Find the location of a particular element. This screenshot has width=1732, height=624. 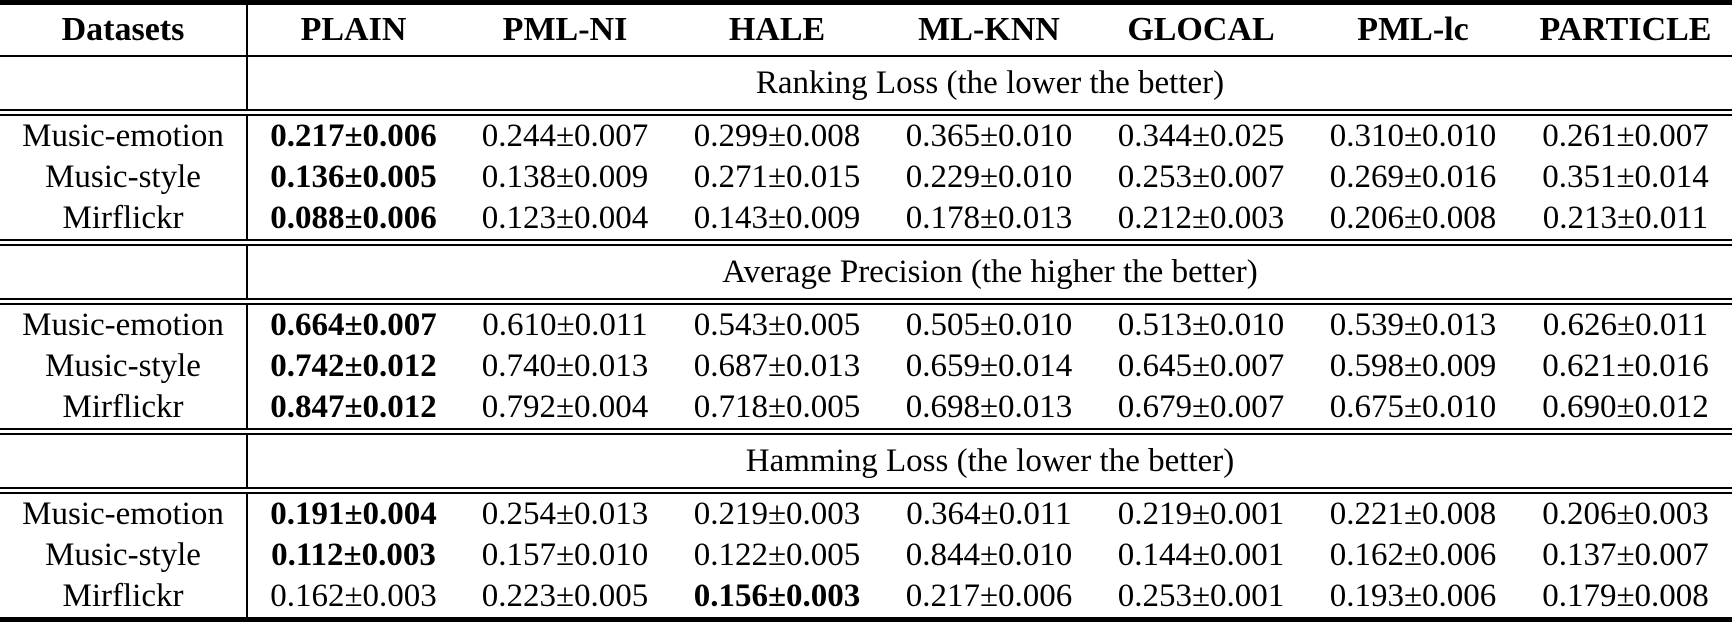

result-cell: 0.792±0.004 is located at coordinates (565, 407).